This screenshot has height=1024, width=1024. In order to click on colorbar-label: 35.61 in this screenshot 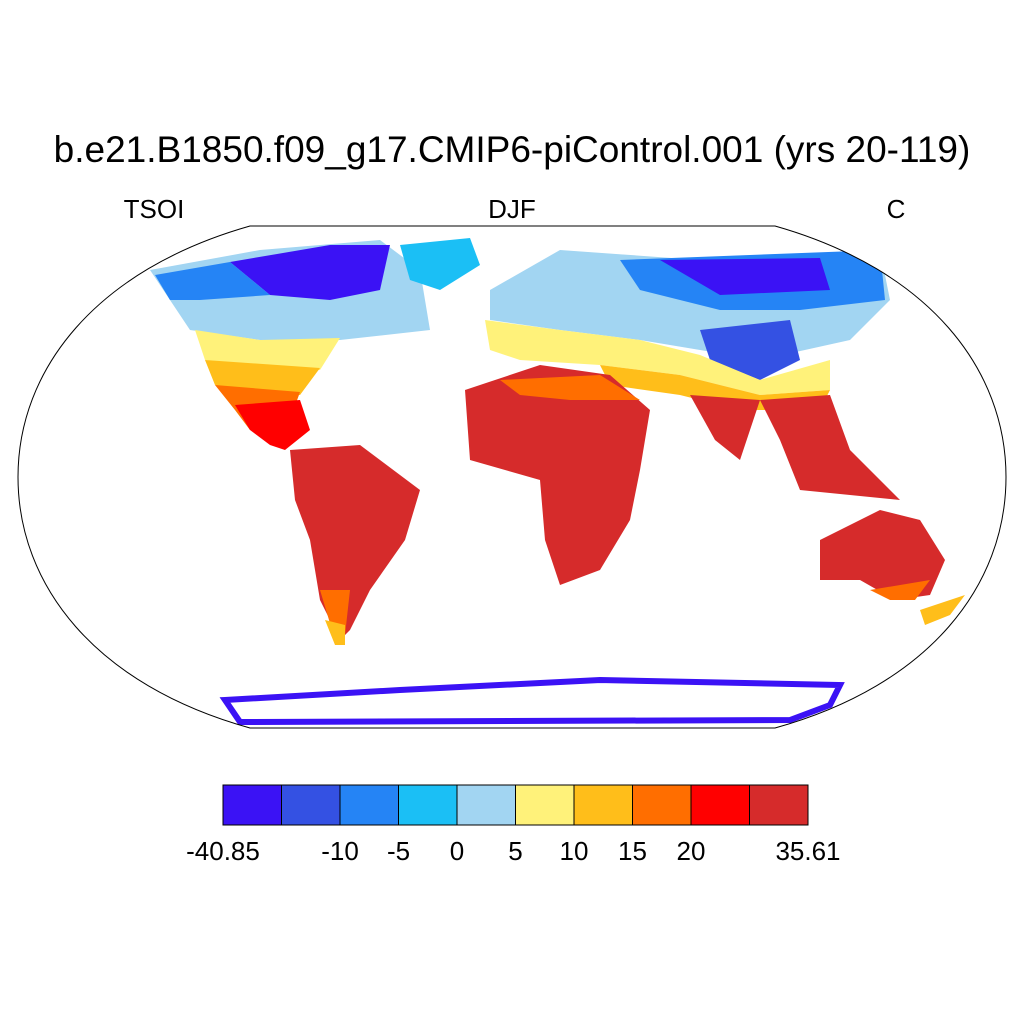, I will do `click(807, 851)`.